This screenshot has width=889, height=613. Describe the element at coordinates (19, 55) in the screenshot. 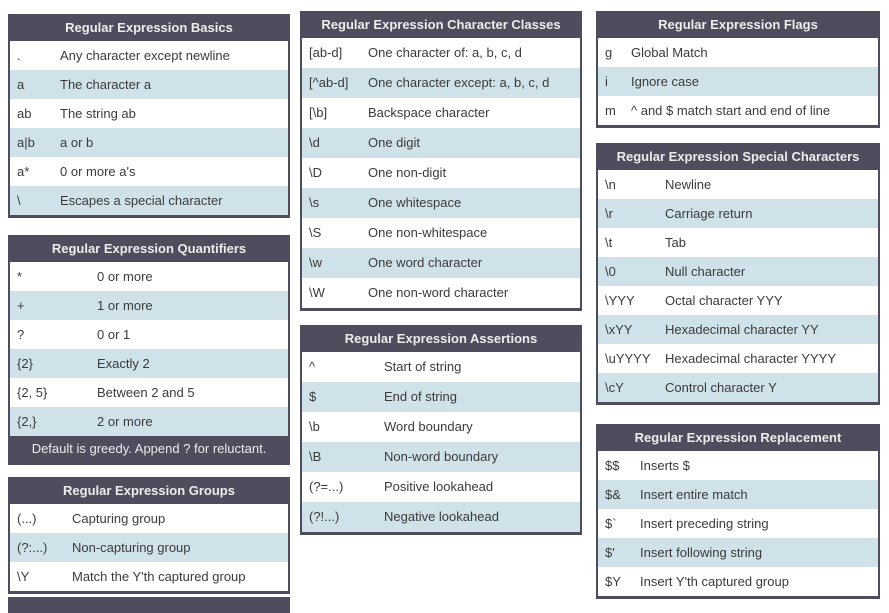

I see `pattern-symbol: .` at that location.